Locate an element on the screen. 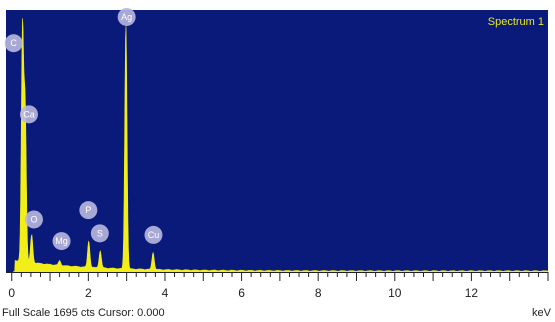 The height and width of the screenshot is (322, 555). peak-label-mg: Mg is located at coordinates (61, 241).